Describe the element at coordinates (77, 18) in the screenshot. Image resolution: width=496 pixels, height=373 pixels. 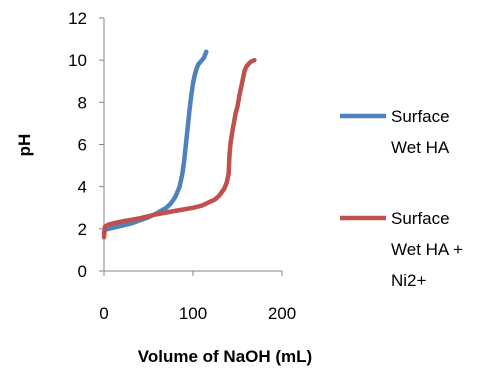
I see `y-tick-label: 12` at that location.